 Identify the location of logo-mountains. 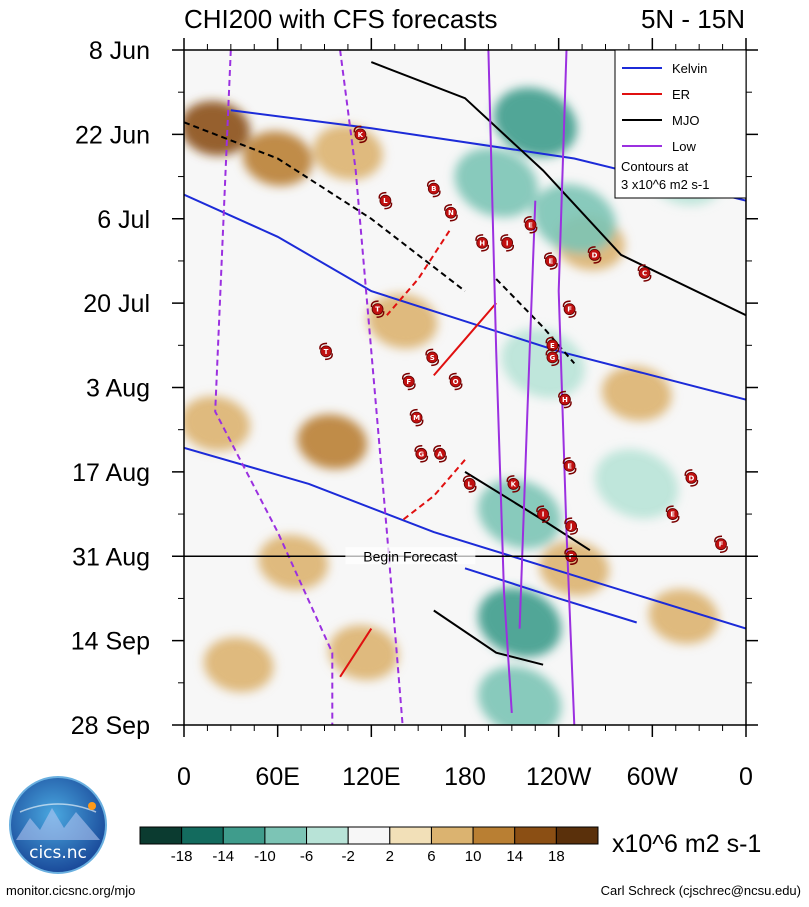
(58, 824).